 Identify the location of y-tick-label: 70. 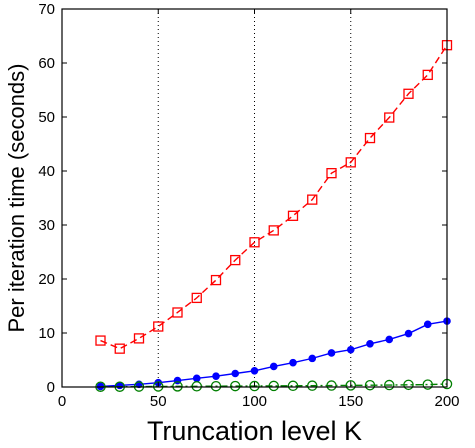
(46, 9).